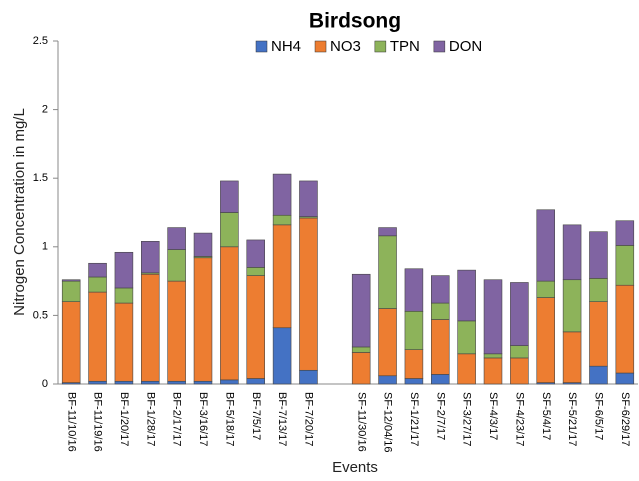 Image resolution: width=639 pixels, height=481 pixels. Describe the element at coordinates (256, 416) in the screenshot. I see `x-tick-label: BF-7/5/17` at that location.